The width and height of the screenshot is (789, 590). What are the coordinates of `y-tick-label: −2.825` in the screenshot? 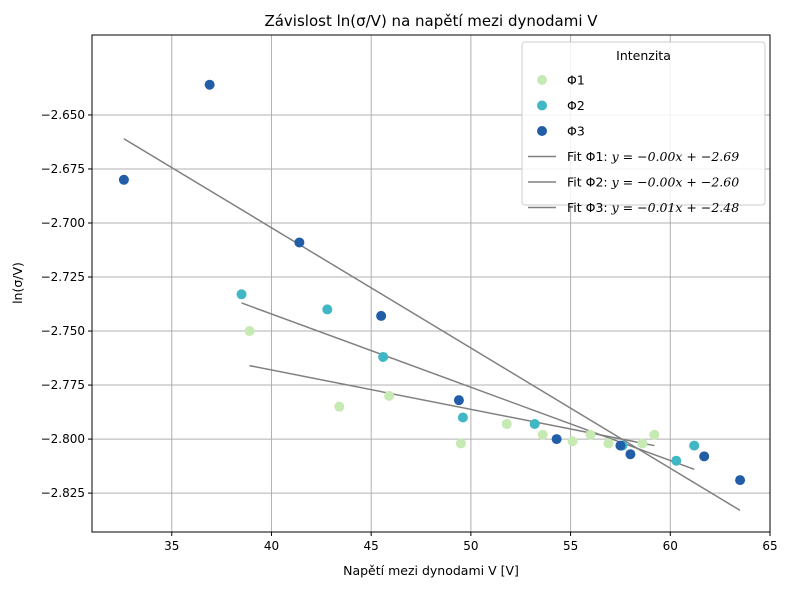 It's located at (63, 493).